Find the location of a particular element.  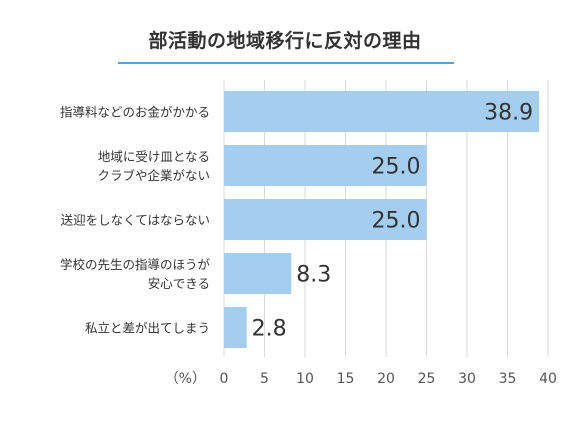

data-label: 38.9 is located at coordinates (508, 113).